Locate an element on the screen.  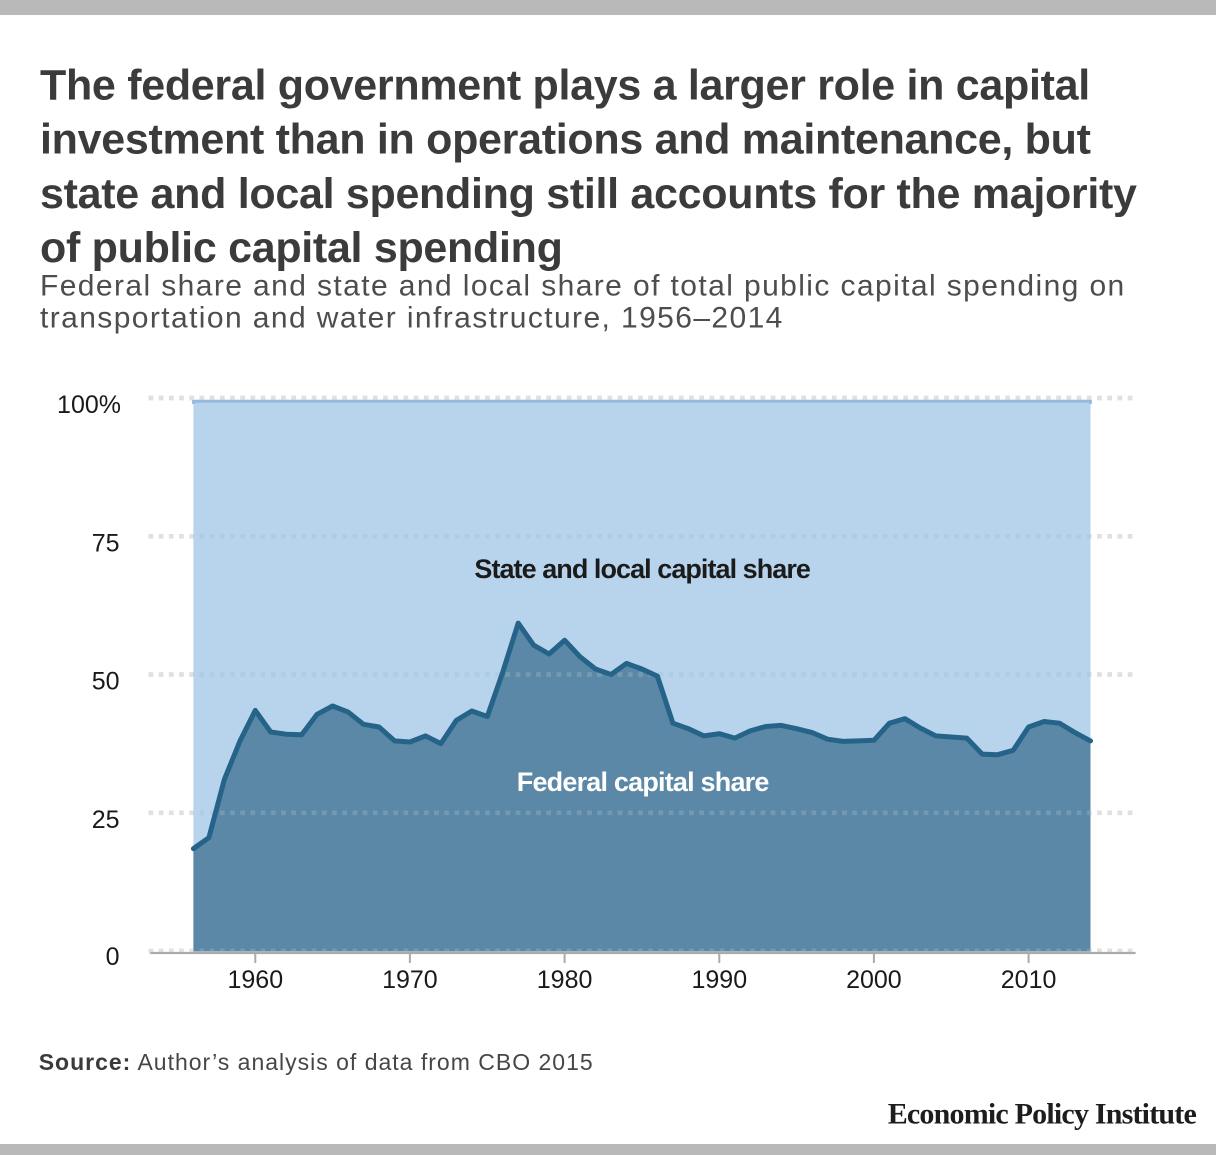
svg-text: 0 is located at coordinates (113, 957).